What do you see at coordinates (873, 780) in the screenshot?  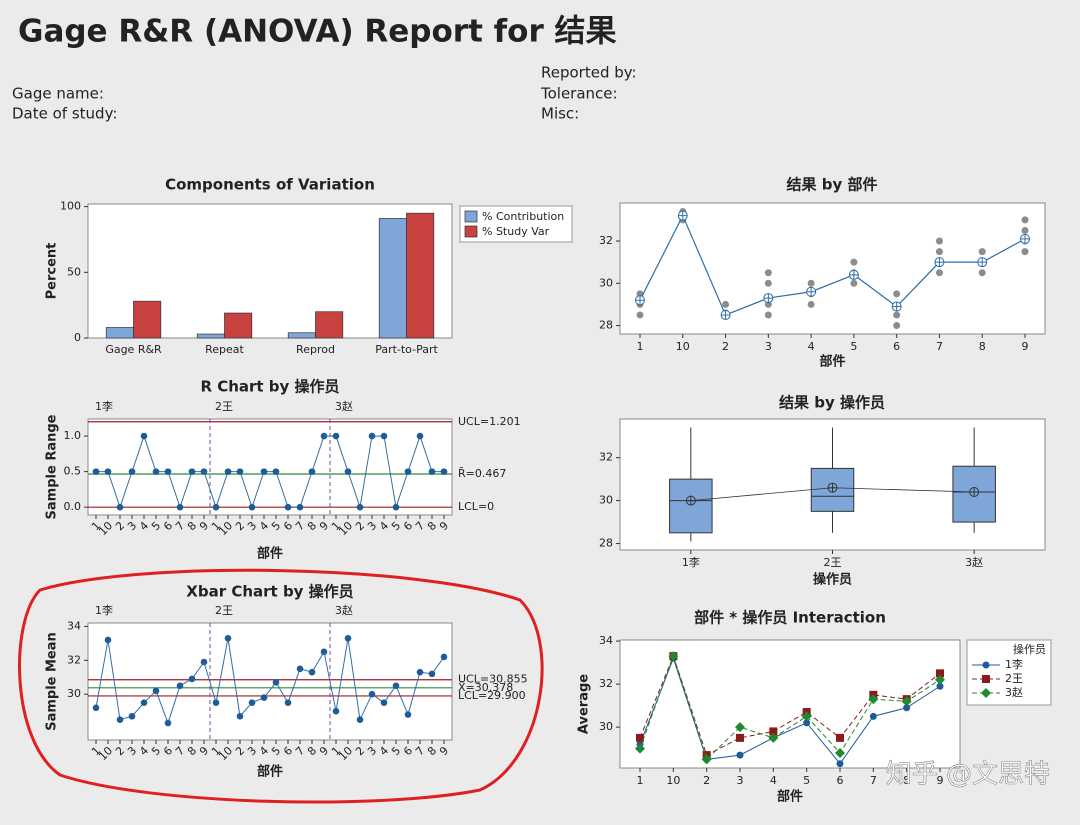 I see `x-tick-label: 7` at bounding box center [873, 780].